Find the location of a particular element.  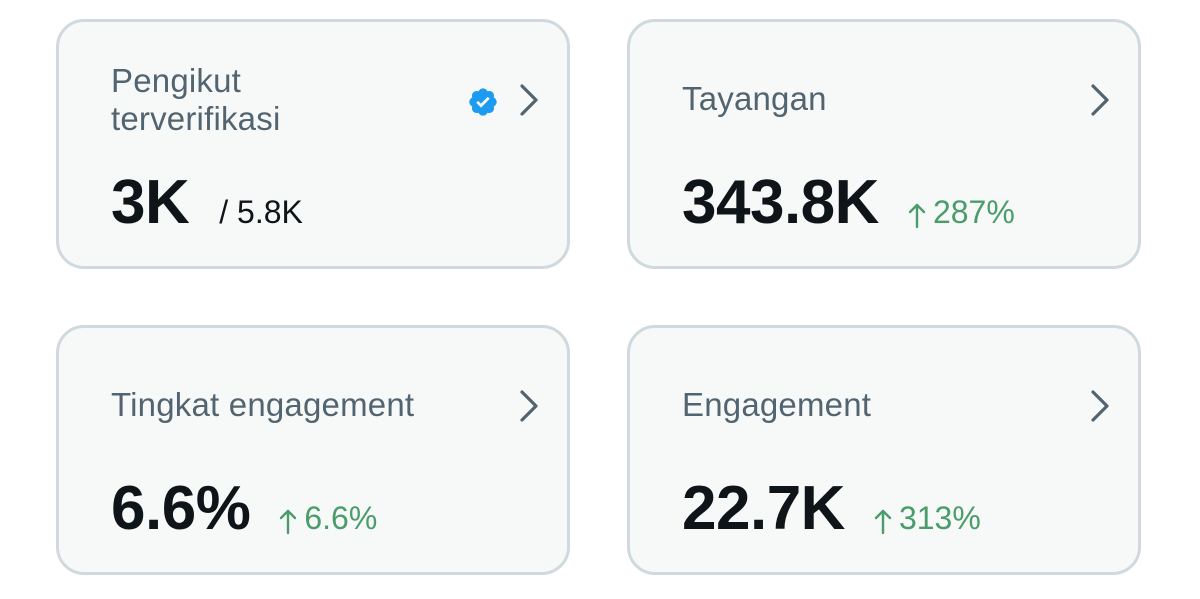

metric-change-value: 287% is located at coordinates (973, 212).